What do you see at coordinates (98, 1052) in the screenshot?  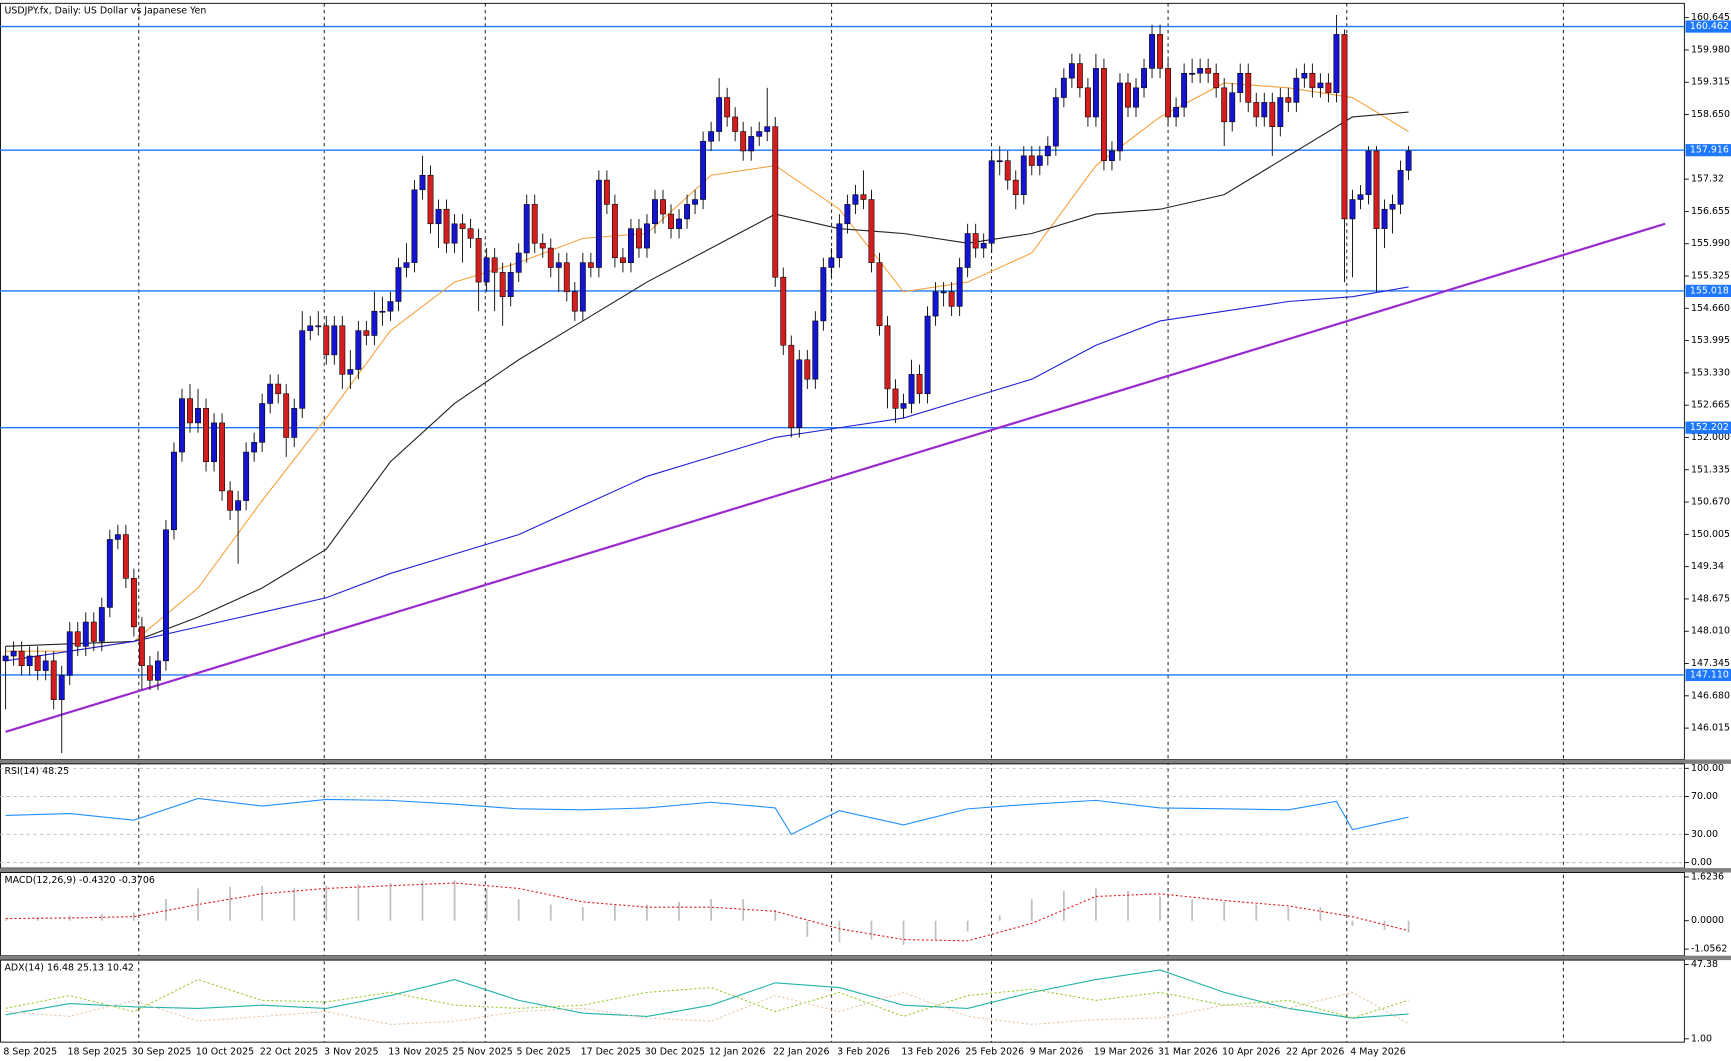 I see `x-tick-label: 18 Sep 2025` at bounding box center [98, 1052].